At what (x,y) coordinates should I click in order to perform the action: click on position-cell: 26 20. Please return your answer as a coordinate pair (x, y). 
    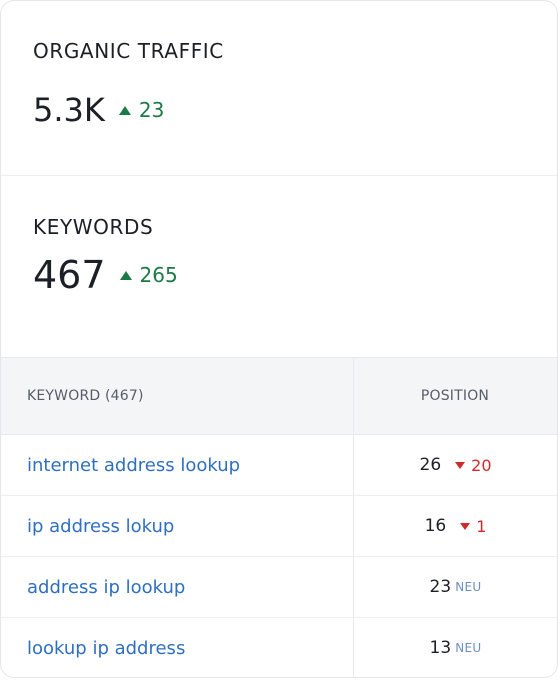
    Looking at the image, I should click on (455, 465).